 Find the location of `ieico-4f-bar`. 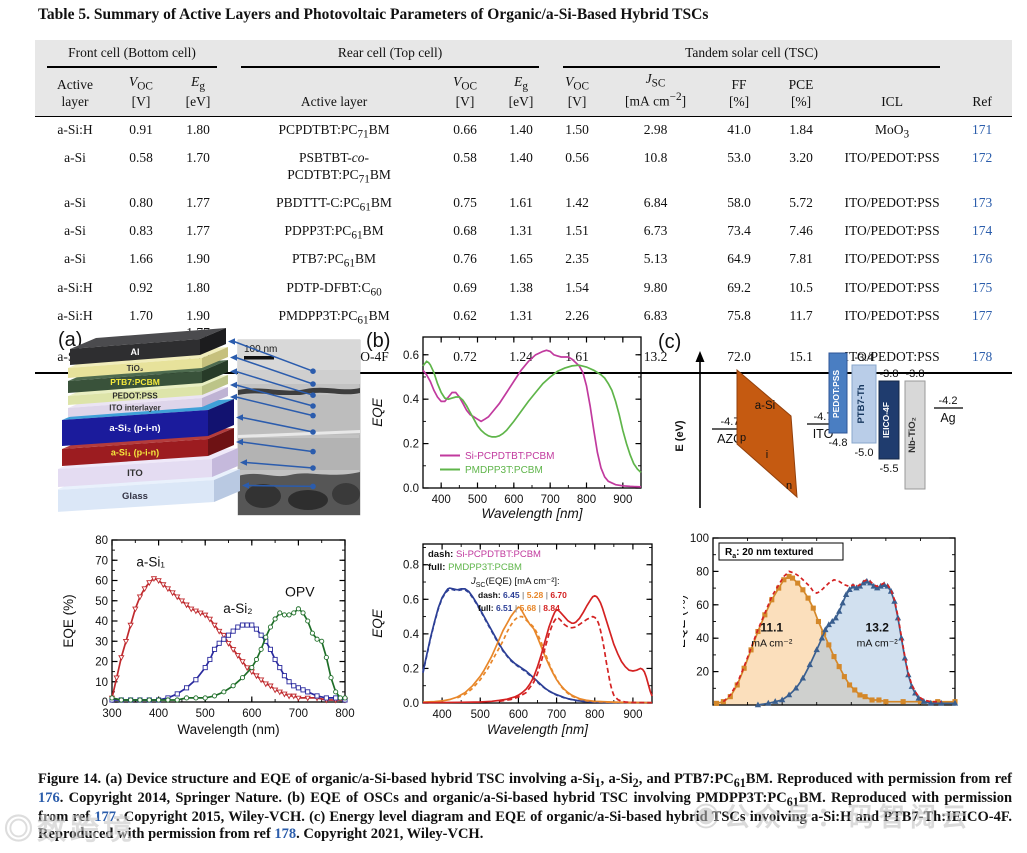

ieico-4f-bar is located at coordinates (889, 420).